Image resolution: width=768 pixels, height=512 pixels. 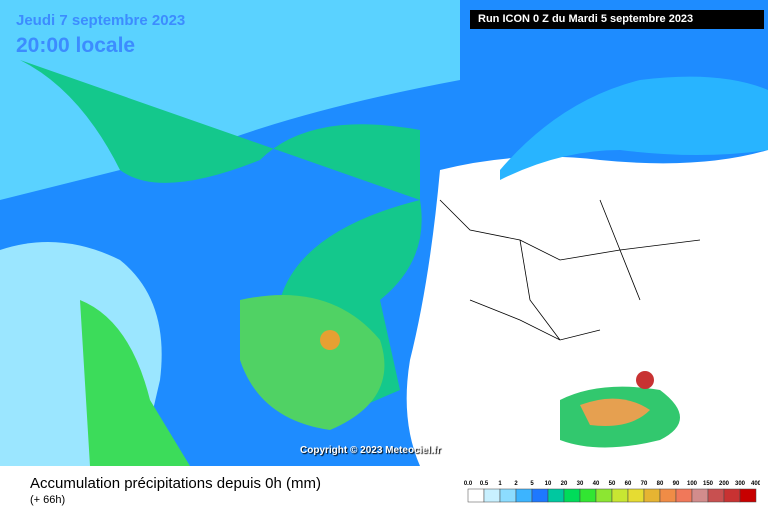 I want to click on lead-time: (+ 66h), so click(x=48, y=500).